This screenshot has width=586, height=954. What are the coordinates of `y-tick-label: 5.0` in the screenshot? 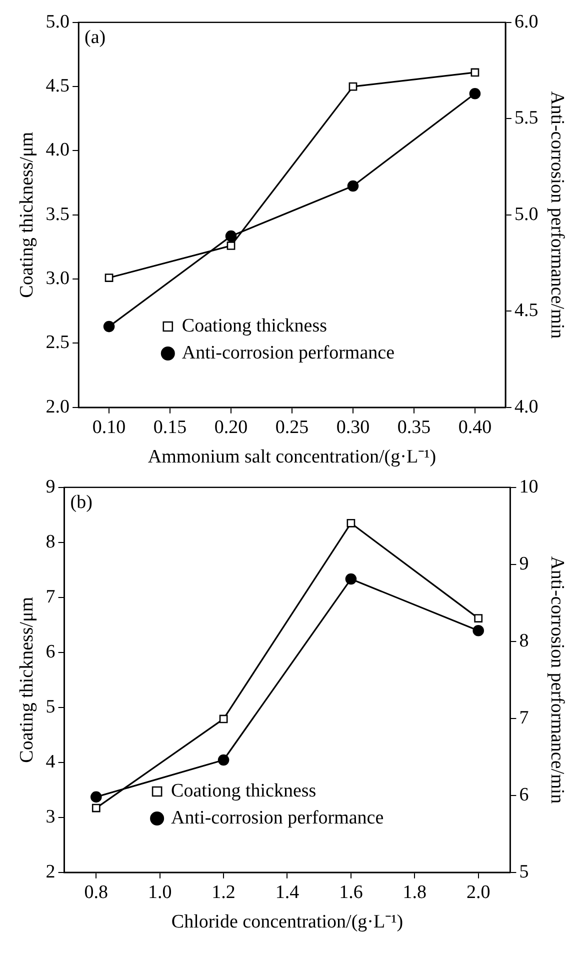 It's located at (58, 21).